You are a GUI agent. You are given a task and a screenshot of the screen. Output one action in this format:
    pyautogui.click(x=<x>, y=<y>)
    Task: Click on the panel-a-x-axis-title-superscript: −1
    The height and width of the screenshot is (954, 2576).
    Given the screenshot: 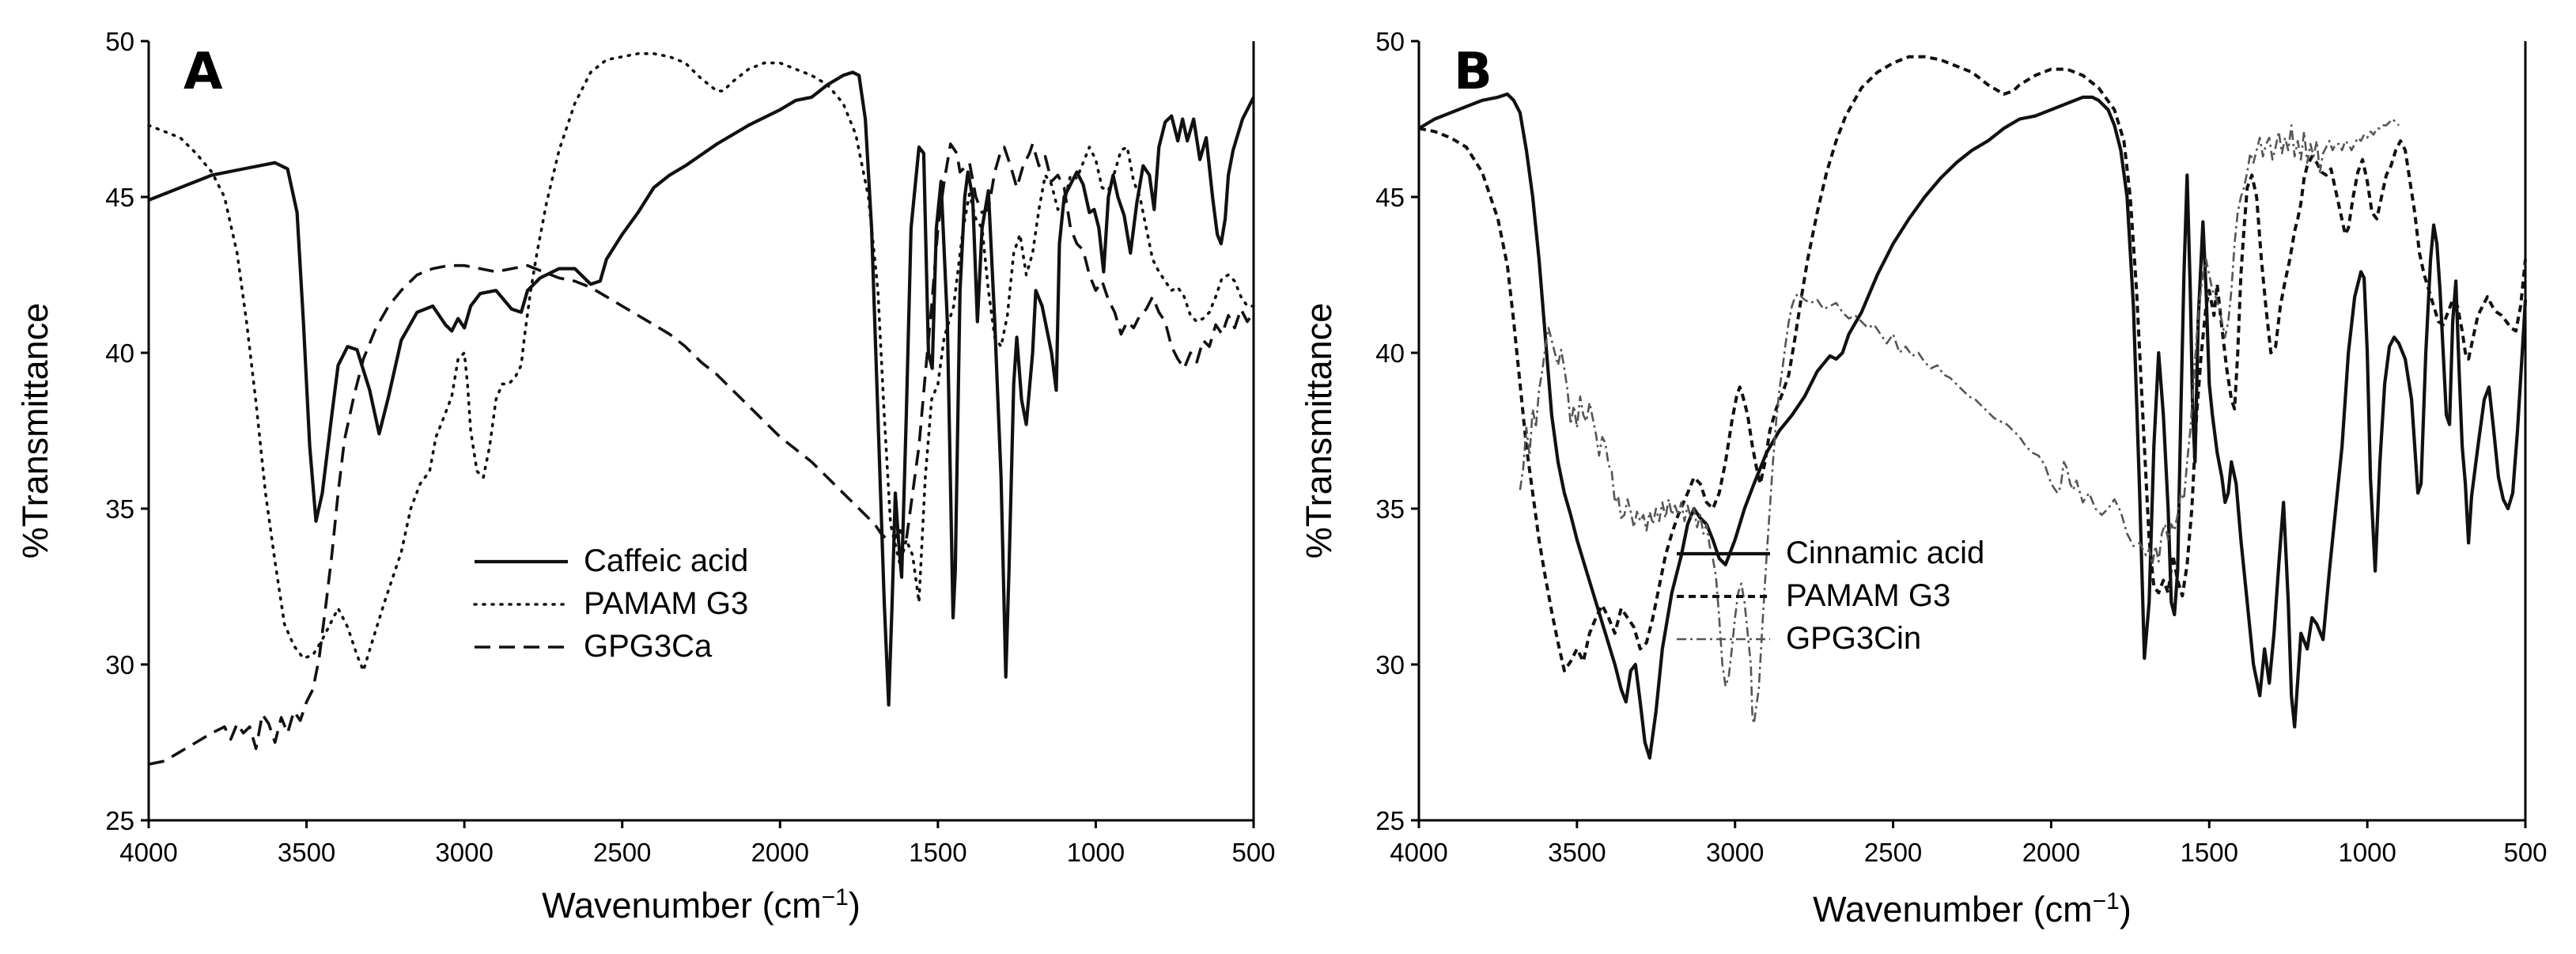 What is the action you would take?
    pyautogui.click(x=836, y=897)
    